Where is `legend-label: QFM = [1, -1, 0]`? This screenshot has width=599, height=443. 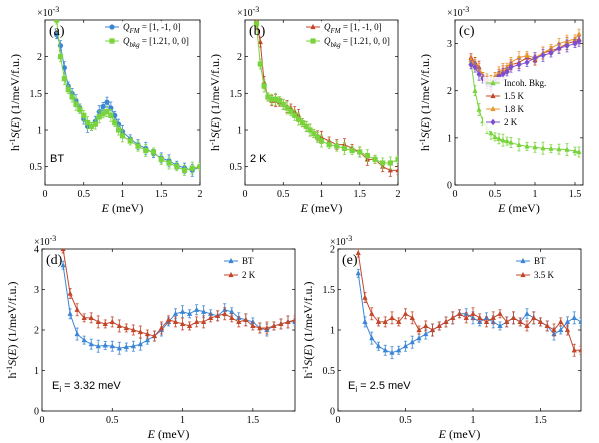 legend-label: QFM = [1, -1, 0] is located at coordinates (353, 28).